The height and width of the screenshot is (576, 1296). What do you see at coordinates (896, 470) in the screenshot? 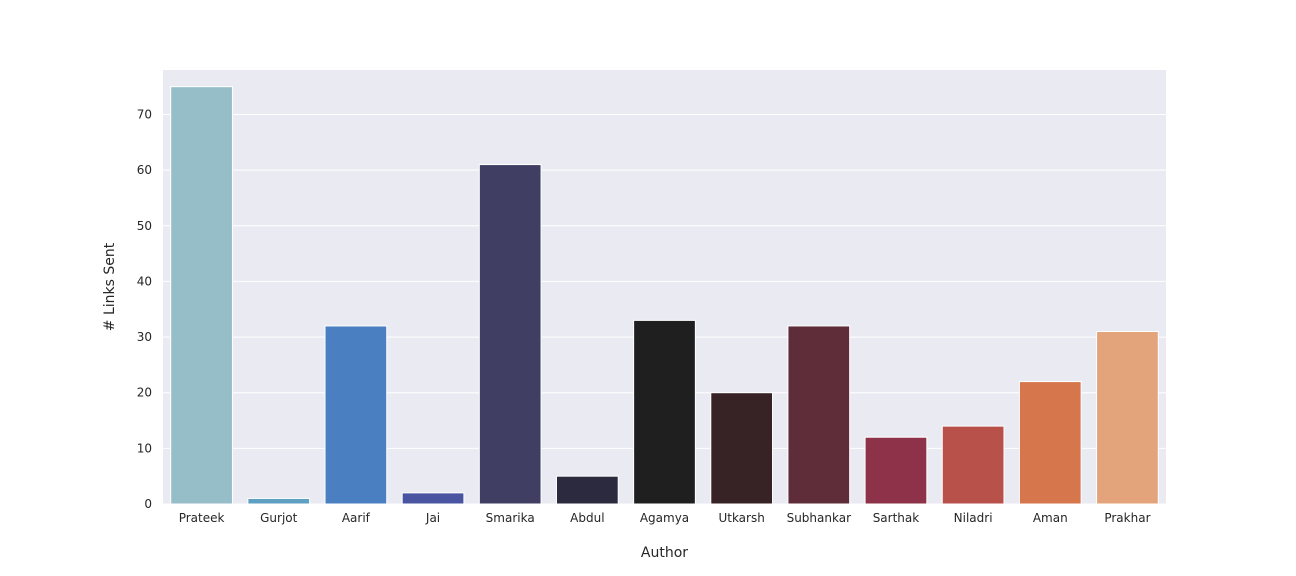
I see `bar-sarthak` at bounding box center [896, 470].